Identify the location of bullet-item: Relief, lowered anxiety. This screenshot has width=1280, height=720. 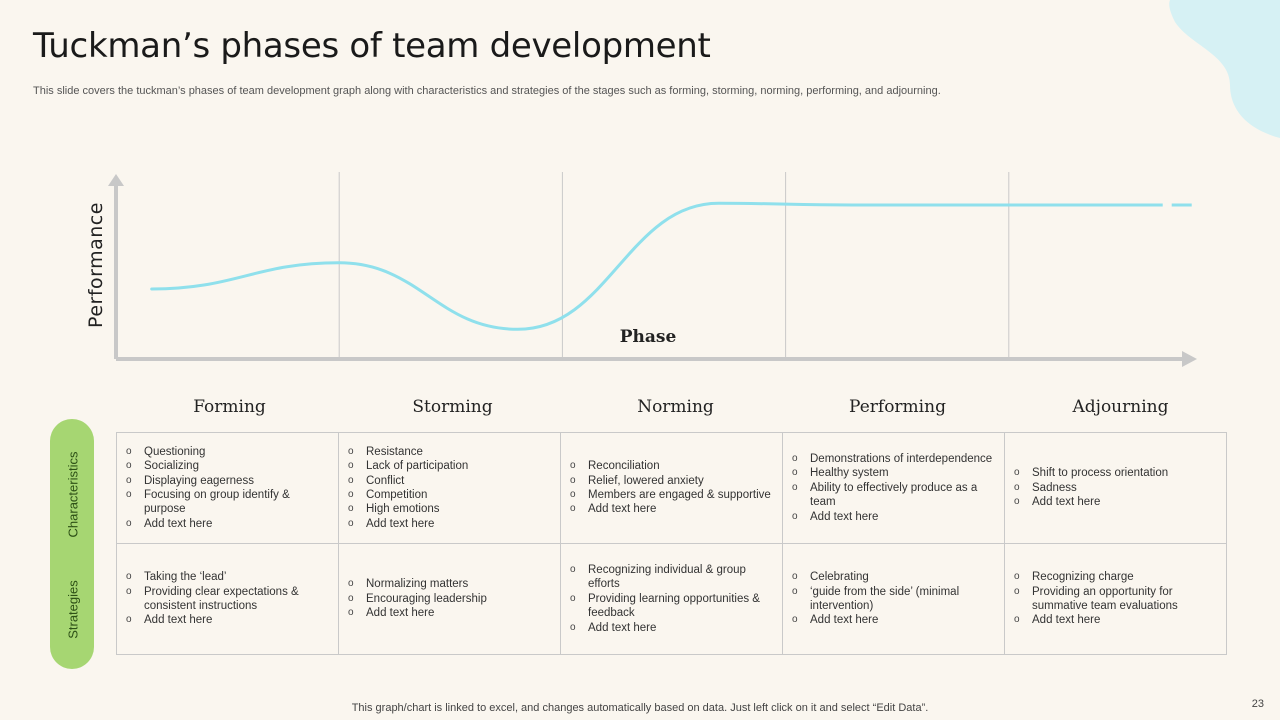
(671, 481).